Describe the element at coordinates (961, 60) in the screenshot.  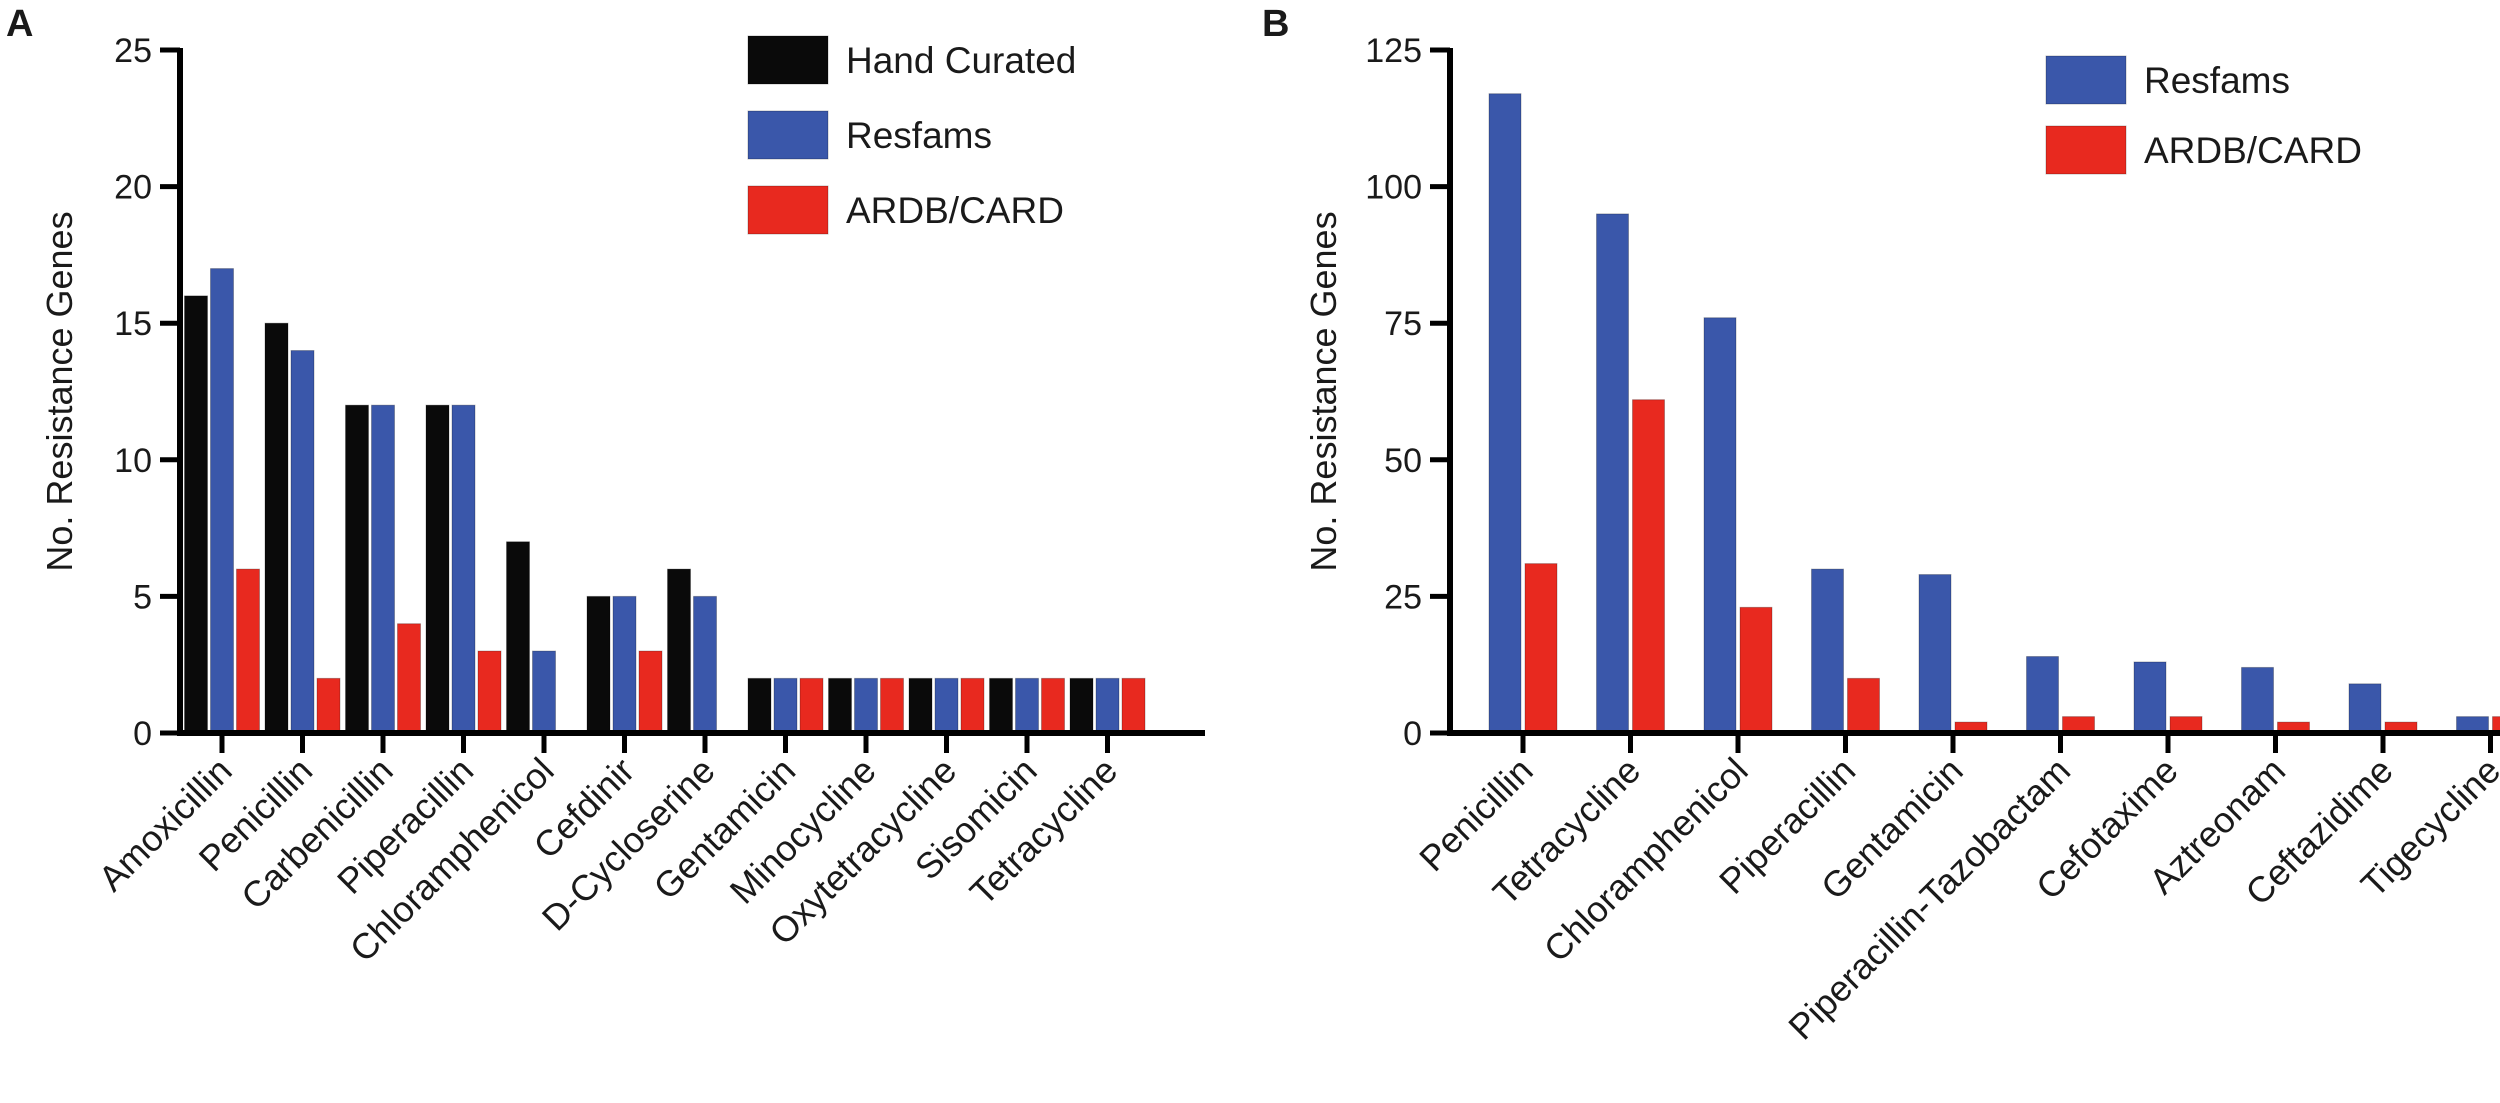
I see `chart-a-legend-label: Hand Curated` at that location.